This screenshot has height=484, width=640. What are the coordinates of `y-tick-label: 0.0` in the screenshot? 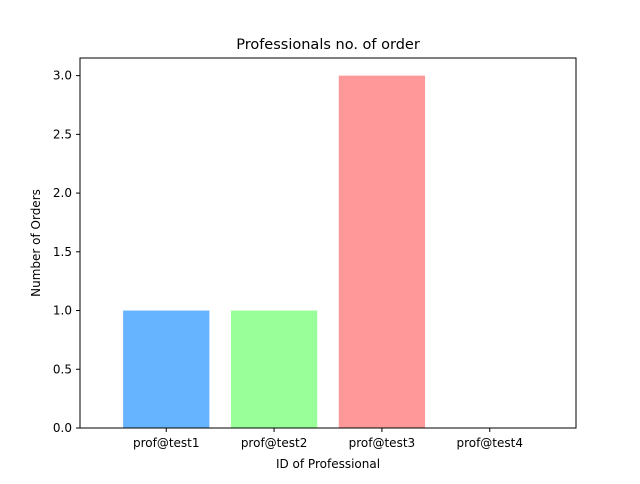 It's located at (62, 428).